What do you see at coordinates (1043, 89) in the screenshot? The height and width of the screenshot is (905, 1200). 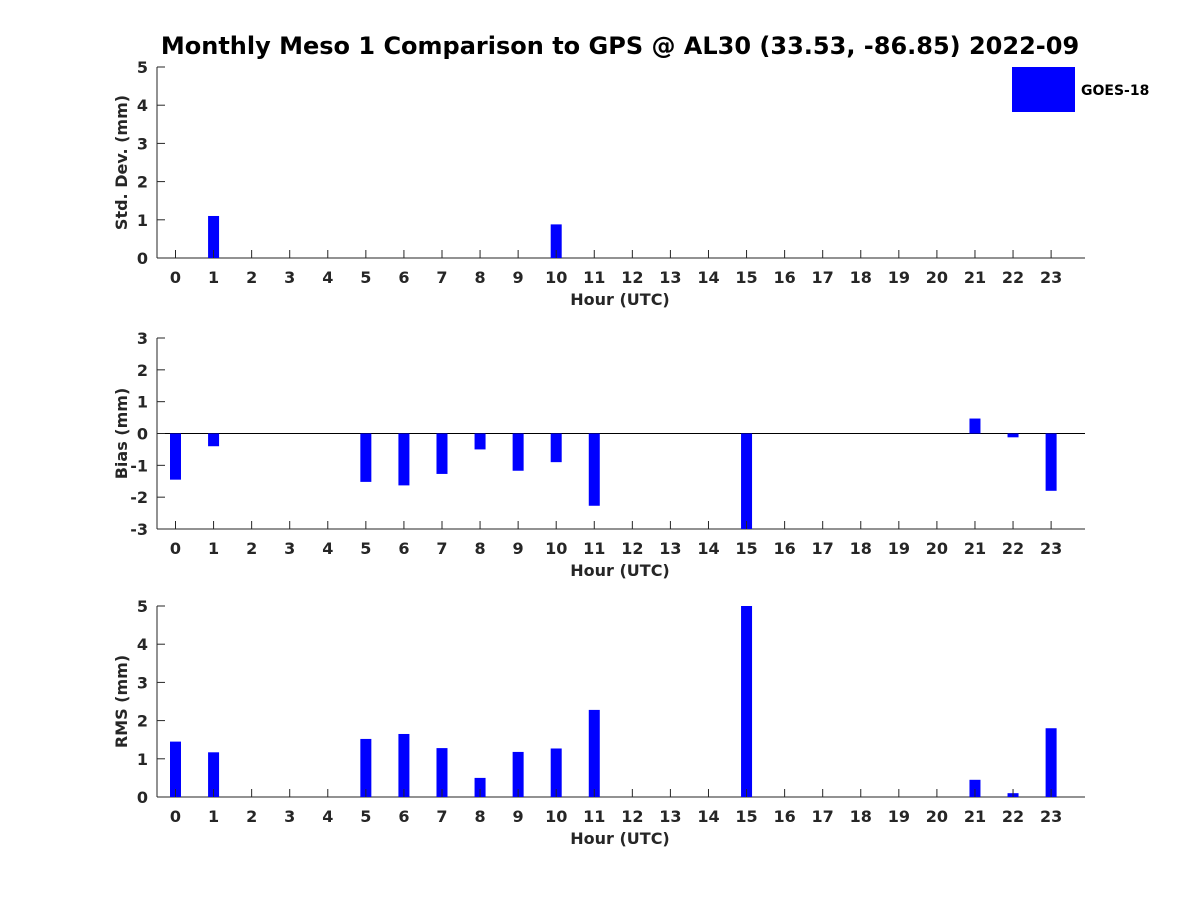 I see `legend-swatch` at bounding box center [1043, 89].